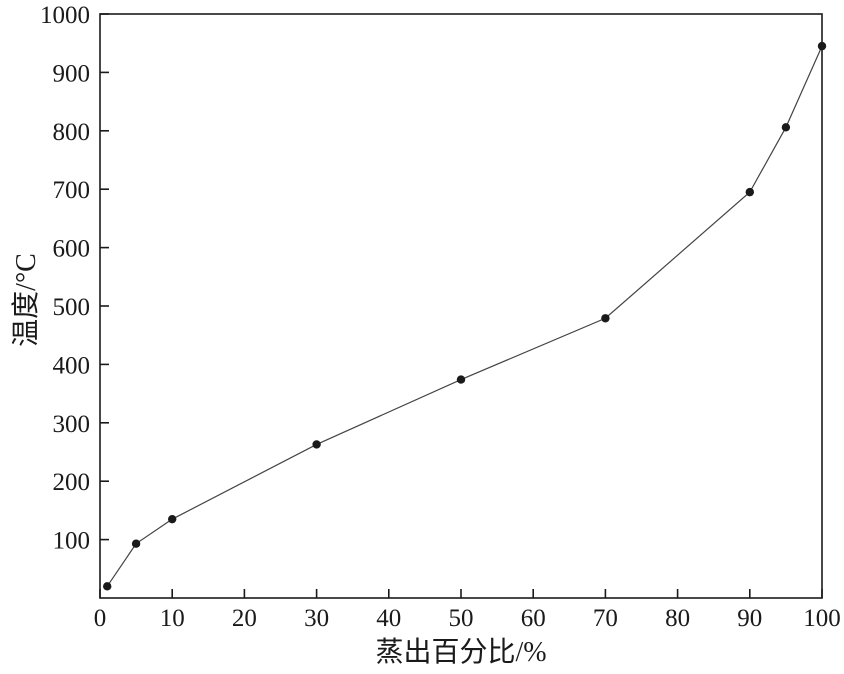 The width and height of the screenshot is (844, 674). What do you see at coordinates (461, 652) in the screenshot?
I see `x-axis-label: 蒸出百分比/%` at bounding box center [461, 652].